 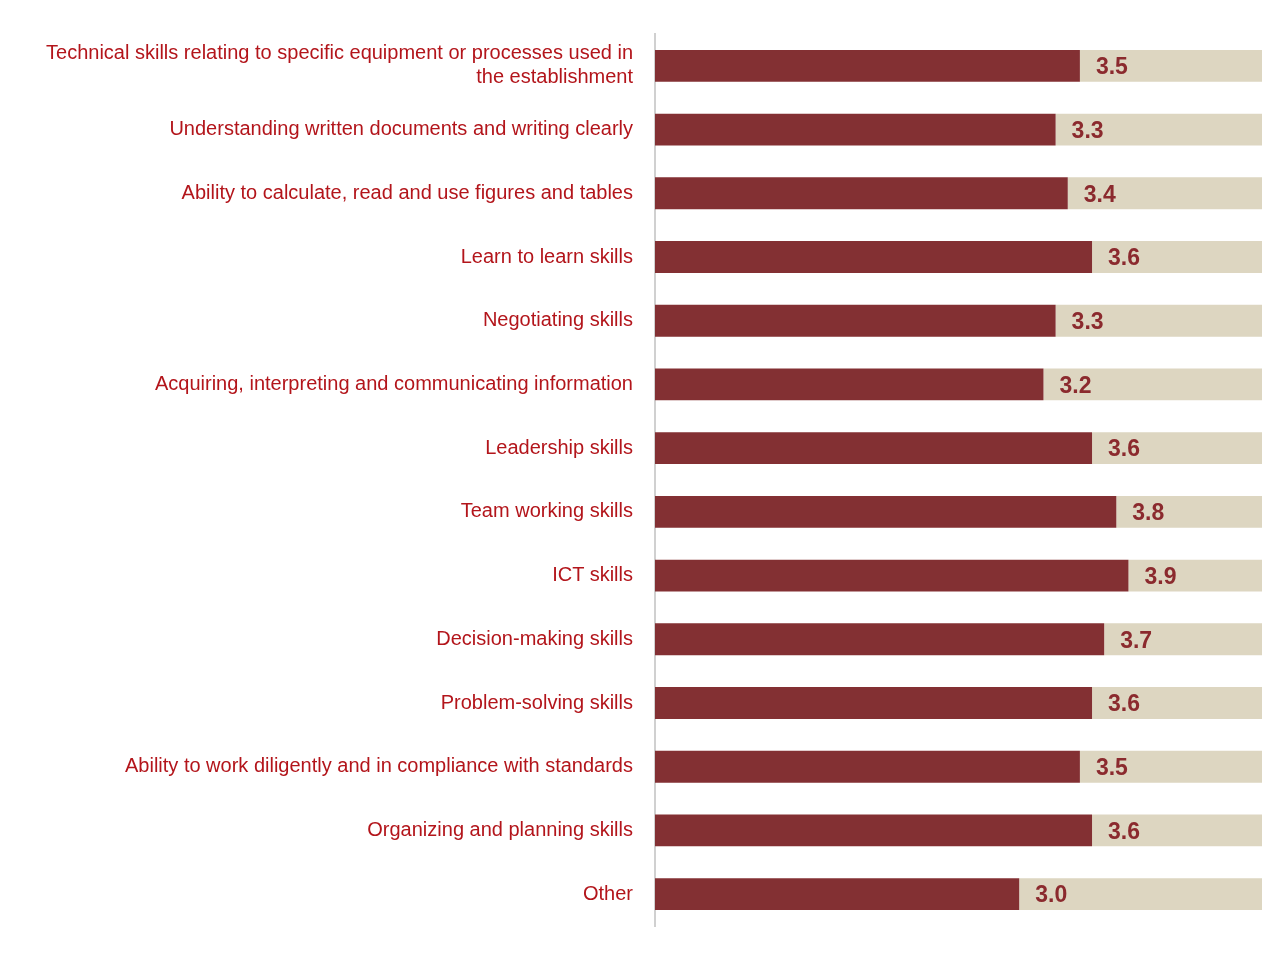 What do you see at coordinates (1136, 639) in the screenshot?
I see `data-label: 3.7` at bounding box center [1136, 639].